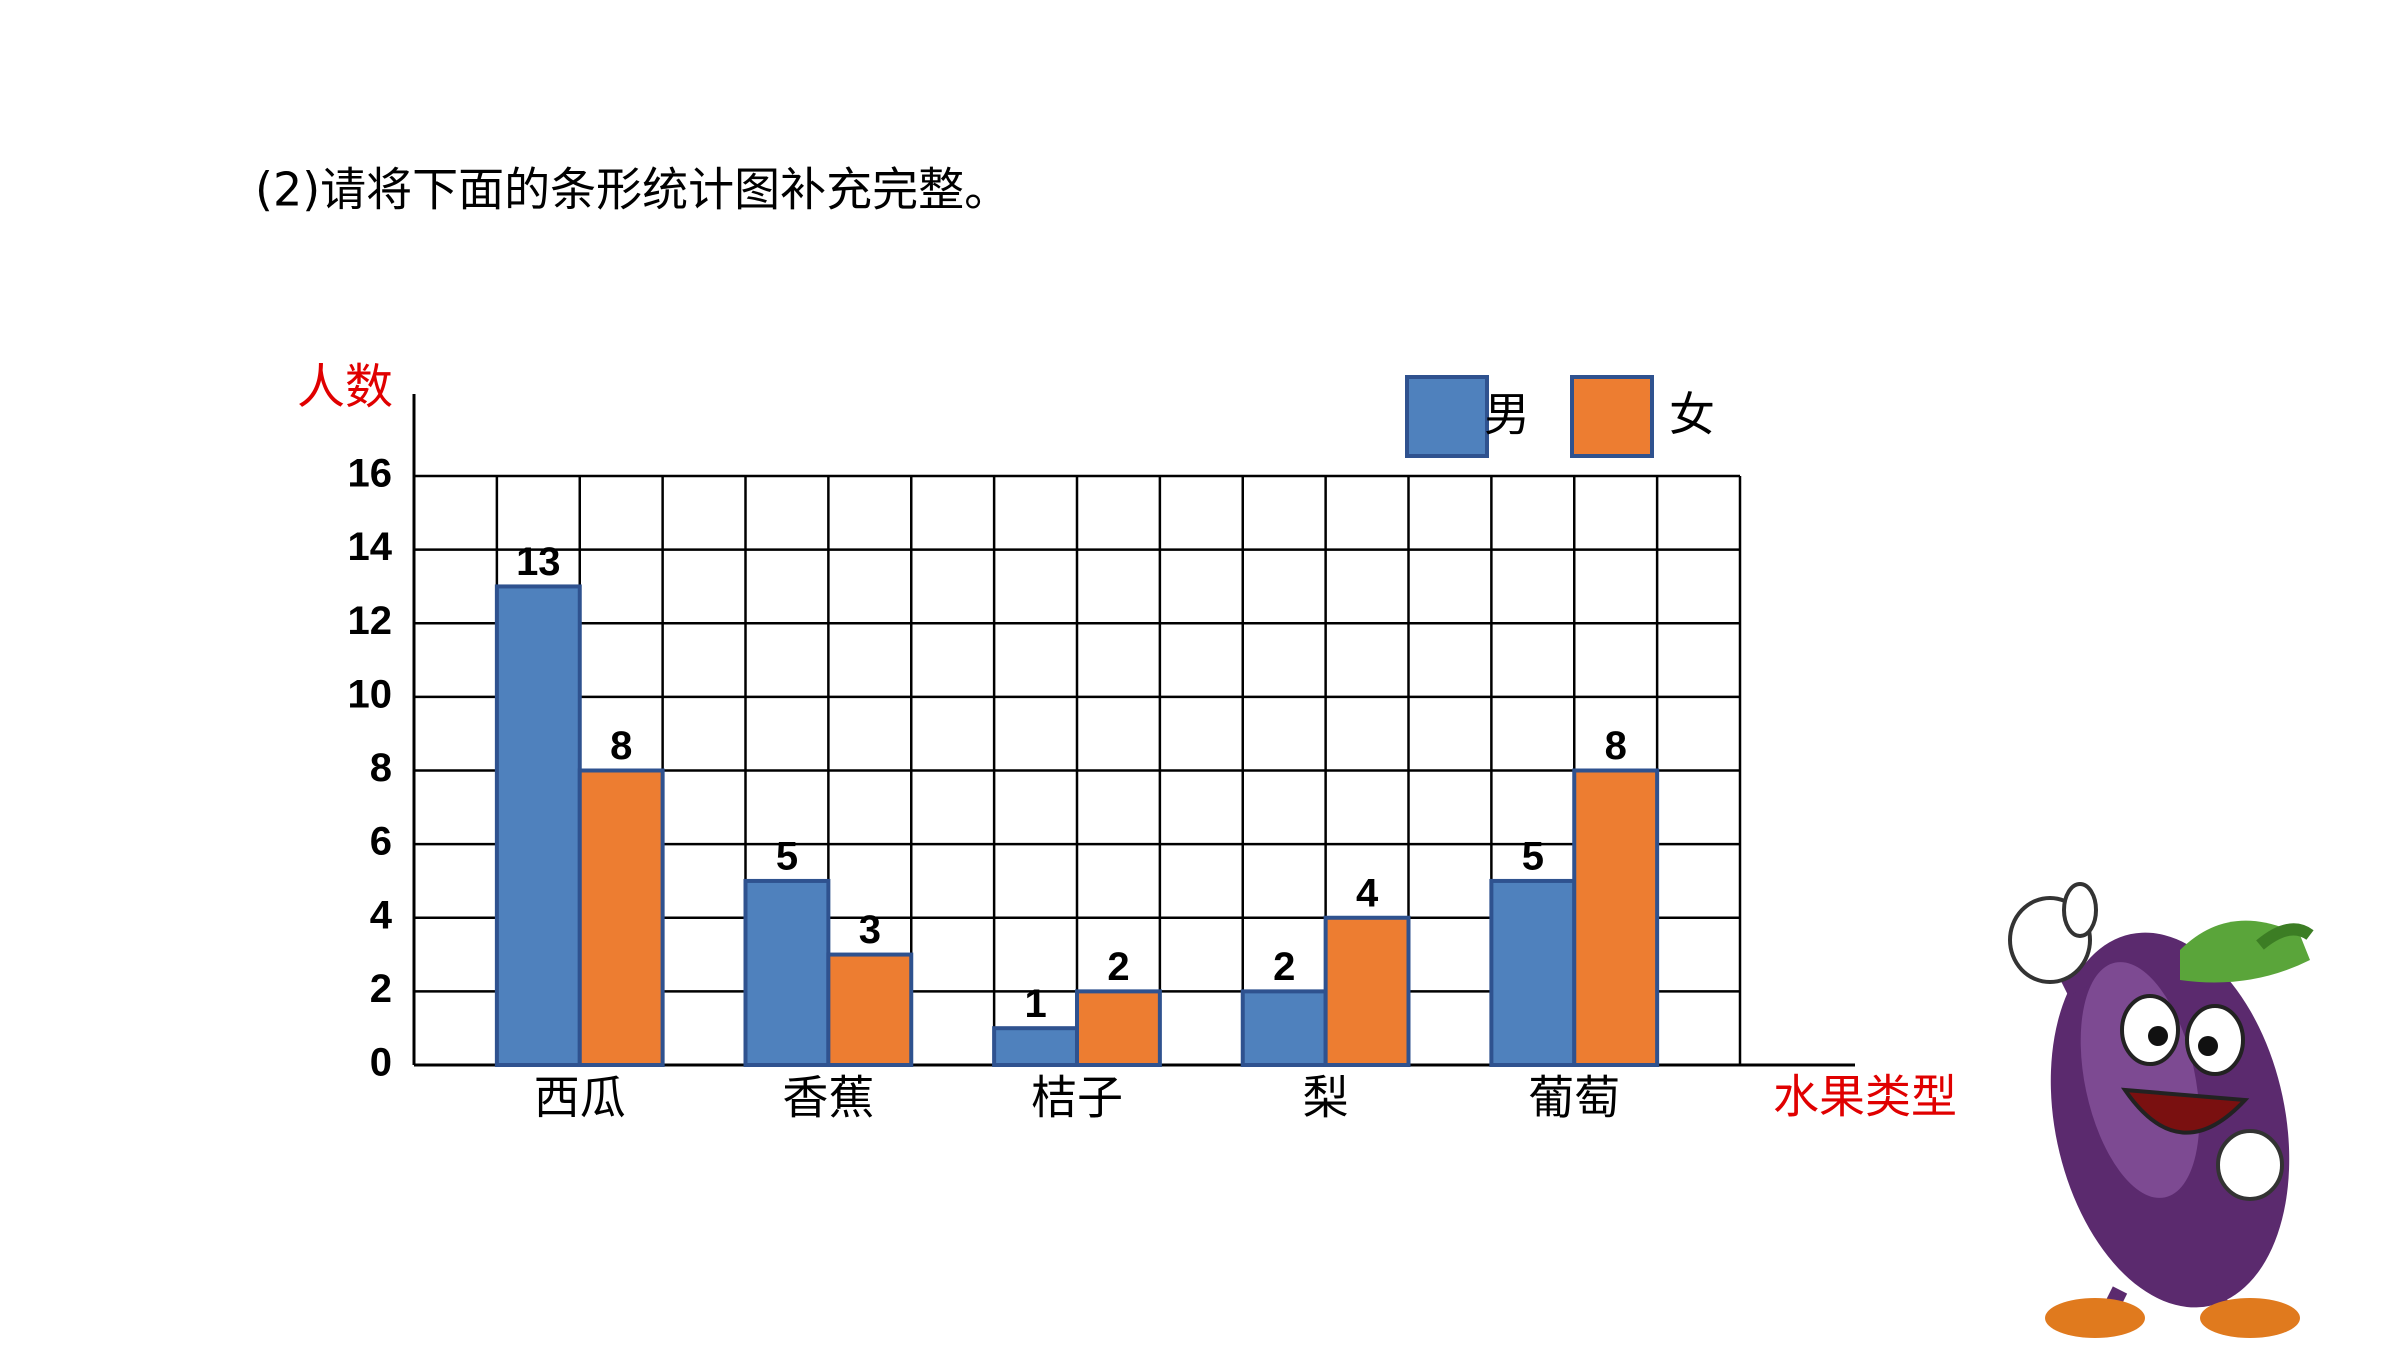 The height and width of the screenshot is (1350, 2400). I want to click on y-tick-label: 4, so click(381, 915).